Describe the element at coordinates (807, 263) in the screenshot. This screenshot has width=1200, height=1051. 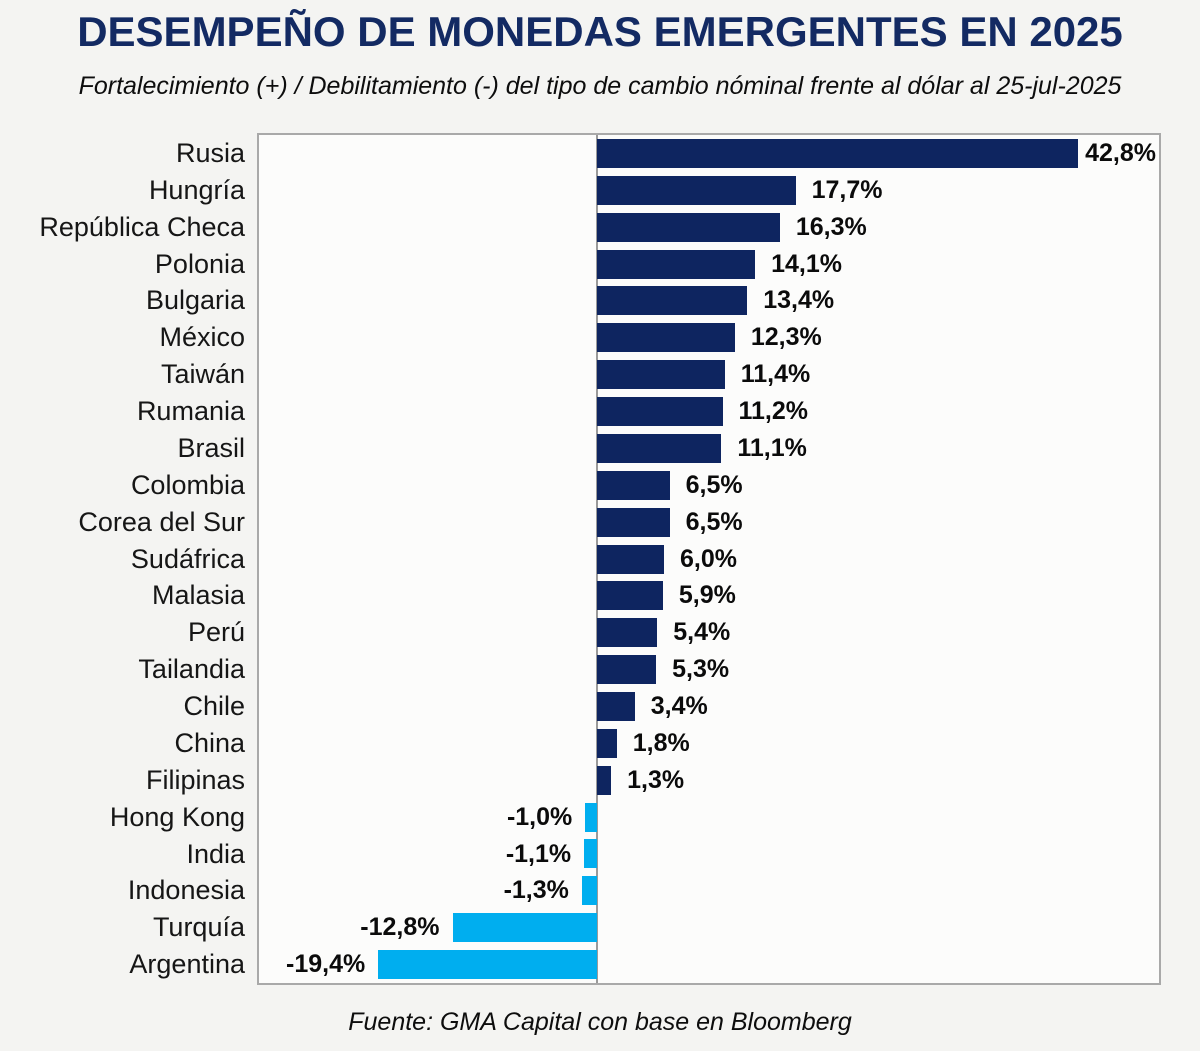
I see `value-label-polonia: 14,1%` at that location.